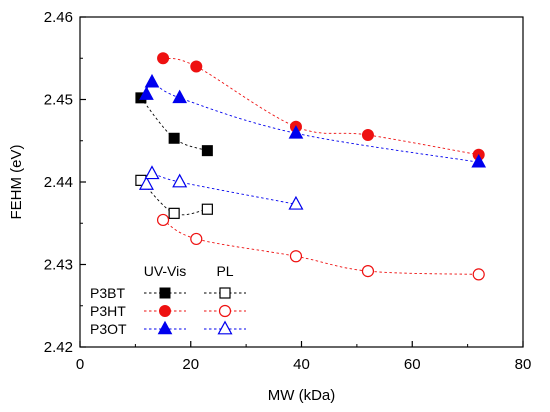 Image resolution: width=550 pixels, height=412 pixels. I want to click on x-axis: 0 20 40 60 80, so click(304, 357).